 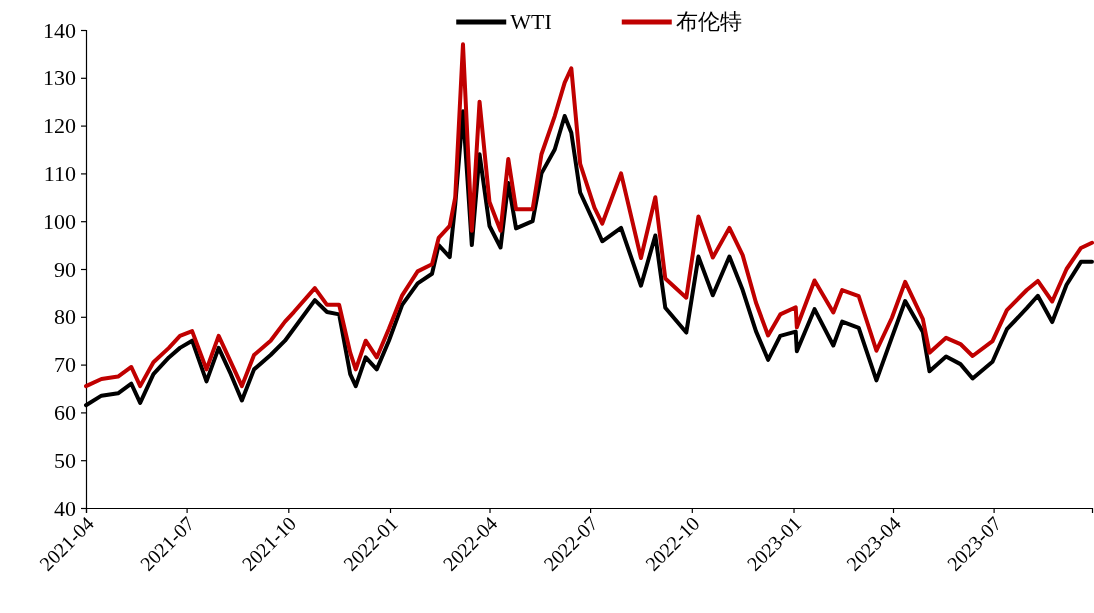 What do you see at coordinates (65, 365) in the screenshot?
I see `y-tick-label: 70` at bounding box center [65, 365].